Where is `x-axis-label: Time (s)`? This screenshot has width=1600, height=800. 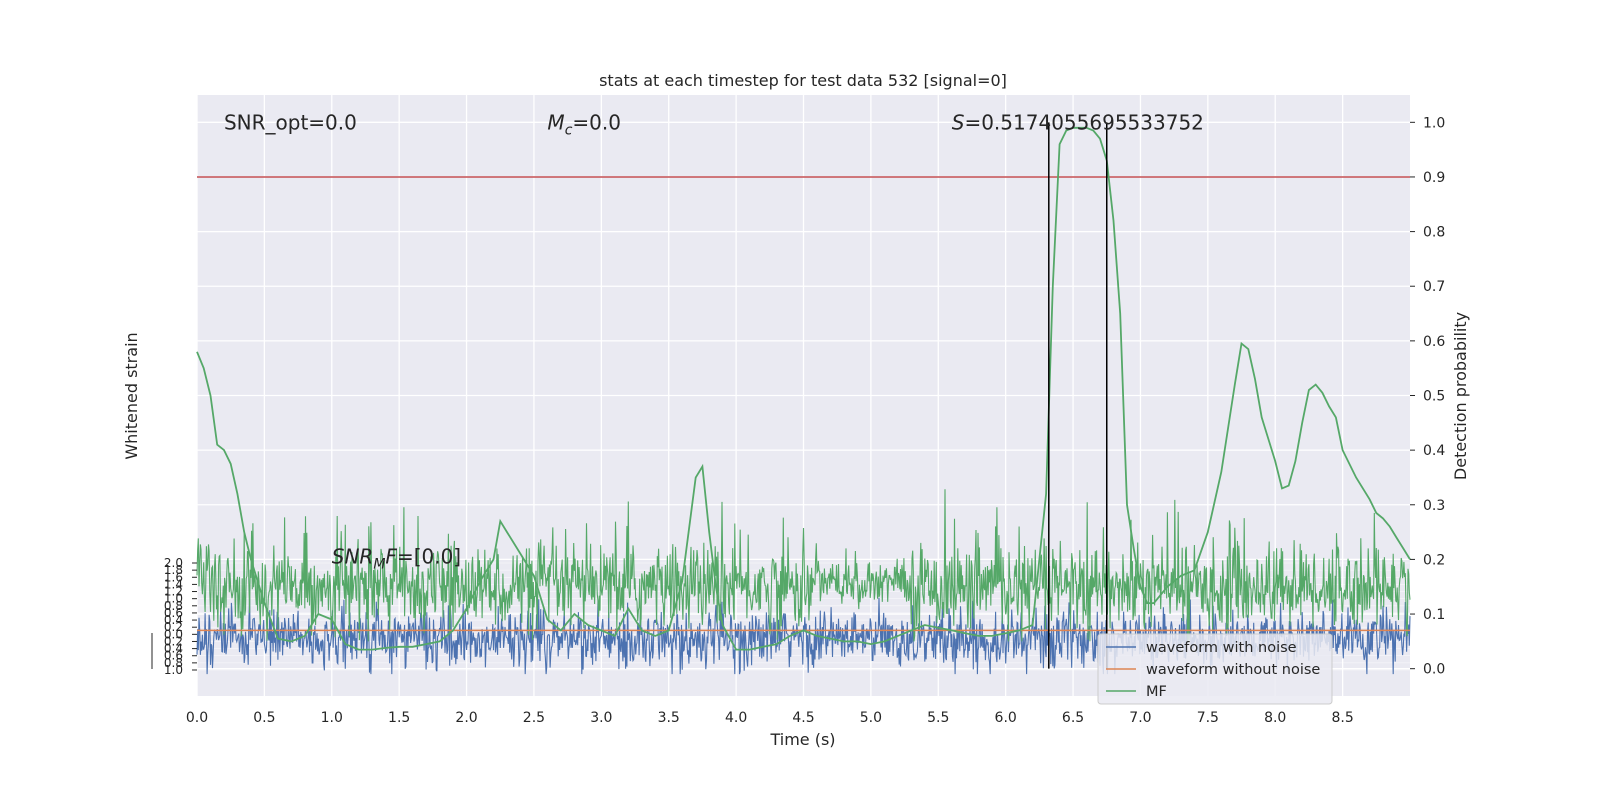
x-axis-label: Time (s) is located at coordinates (802, 739).